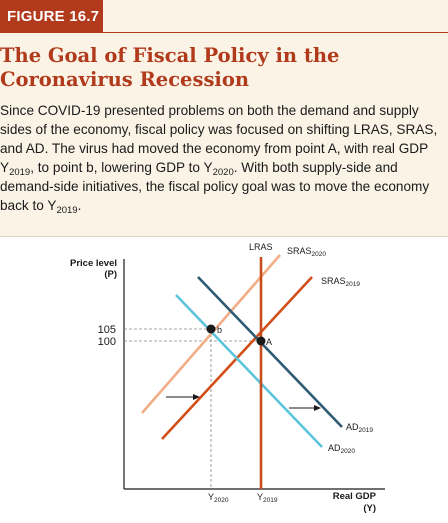  What do you see at coordinates (275, 32) in the screenshot?
I see `header-rule` at bounding box center [275, 32].